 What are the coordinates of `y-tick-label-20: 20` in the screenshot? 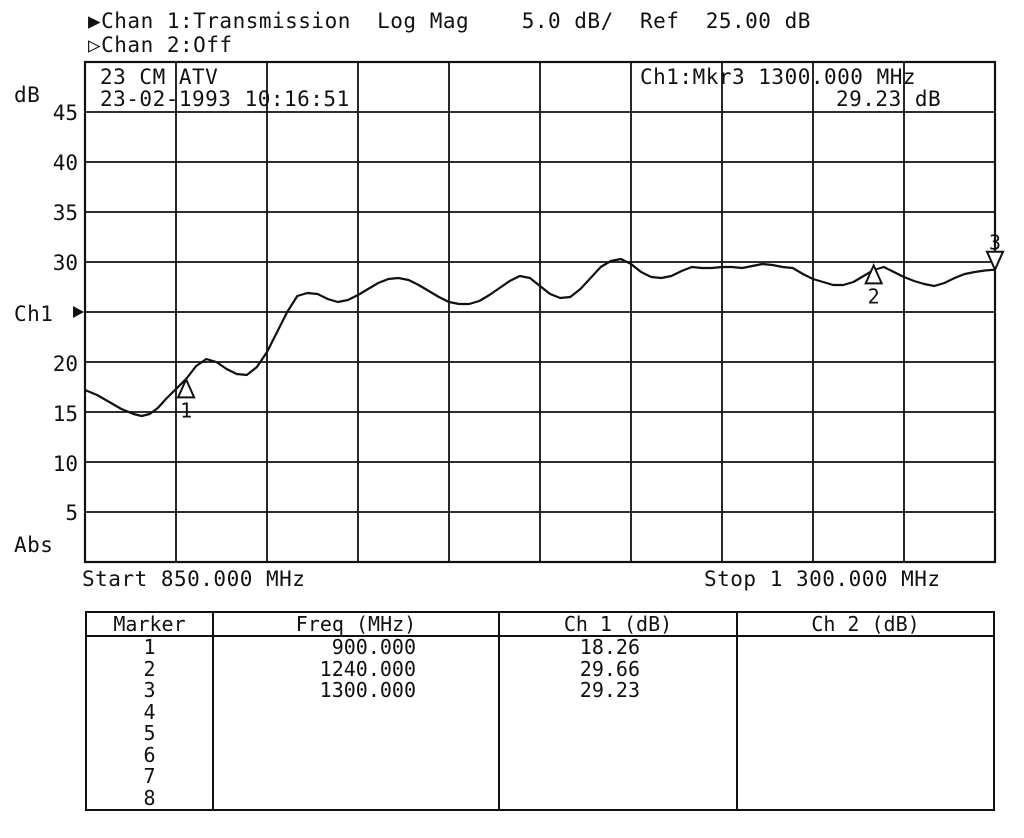 It's located at (65, 364).